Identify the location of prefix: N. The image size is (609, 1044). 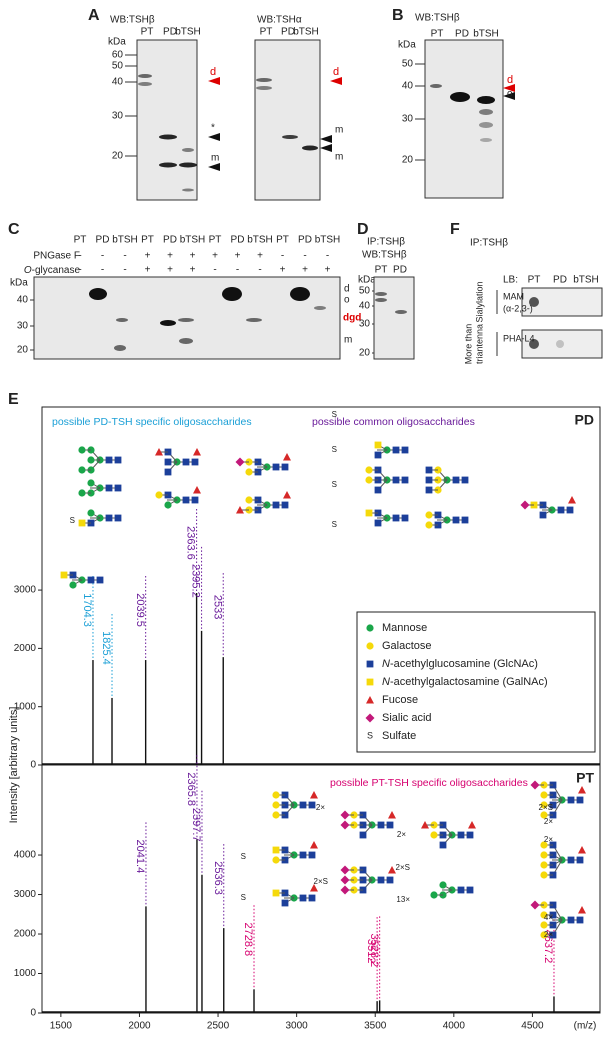
(386, 682).